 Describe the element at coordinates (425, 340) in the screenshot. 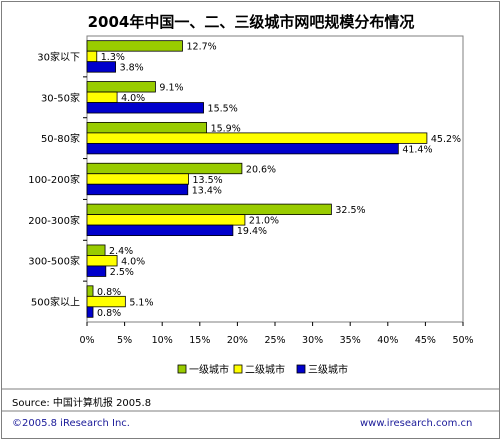

I see `x-tick-label: 45%` at that location.